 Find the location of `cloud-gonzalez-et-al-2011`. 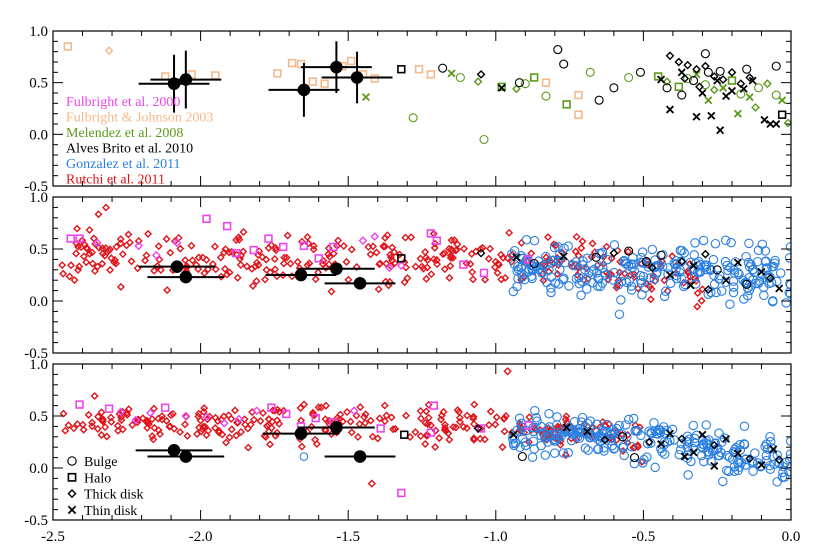

cloud-gonzalez-et-al-2011 is located at coordinates (649, 277).